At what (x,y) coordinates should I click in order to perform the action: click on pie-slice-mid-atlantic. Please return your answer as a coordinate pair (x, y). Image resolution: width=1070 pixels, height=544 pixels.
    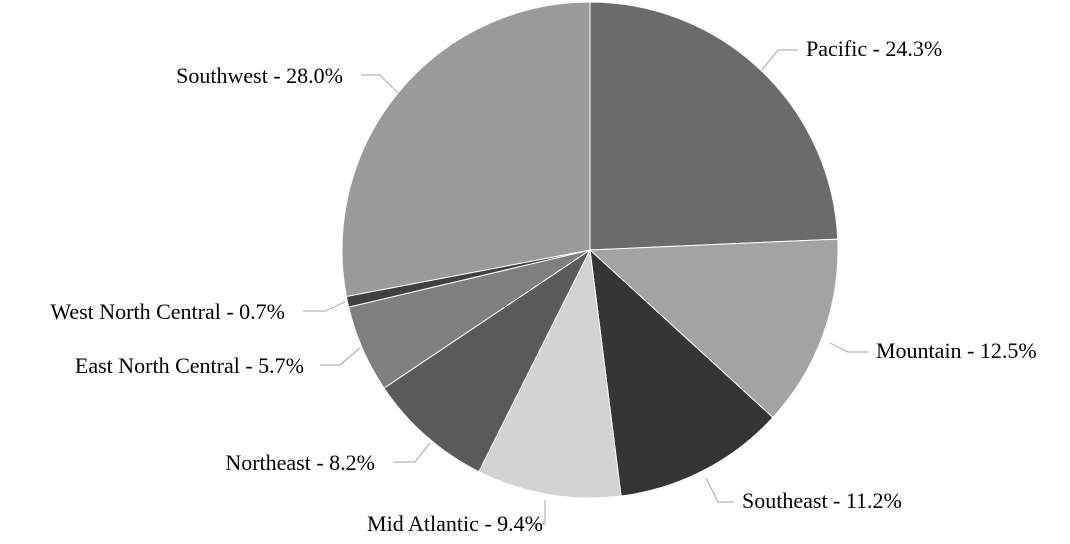
    Looking at the image, I should click on (550, 373).